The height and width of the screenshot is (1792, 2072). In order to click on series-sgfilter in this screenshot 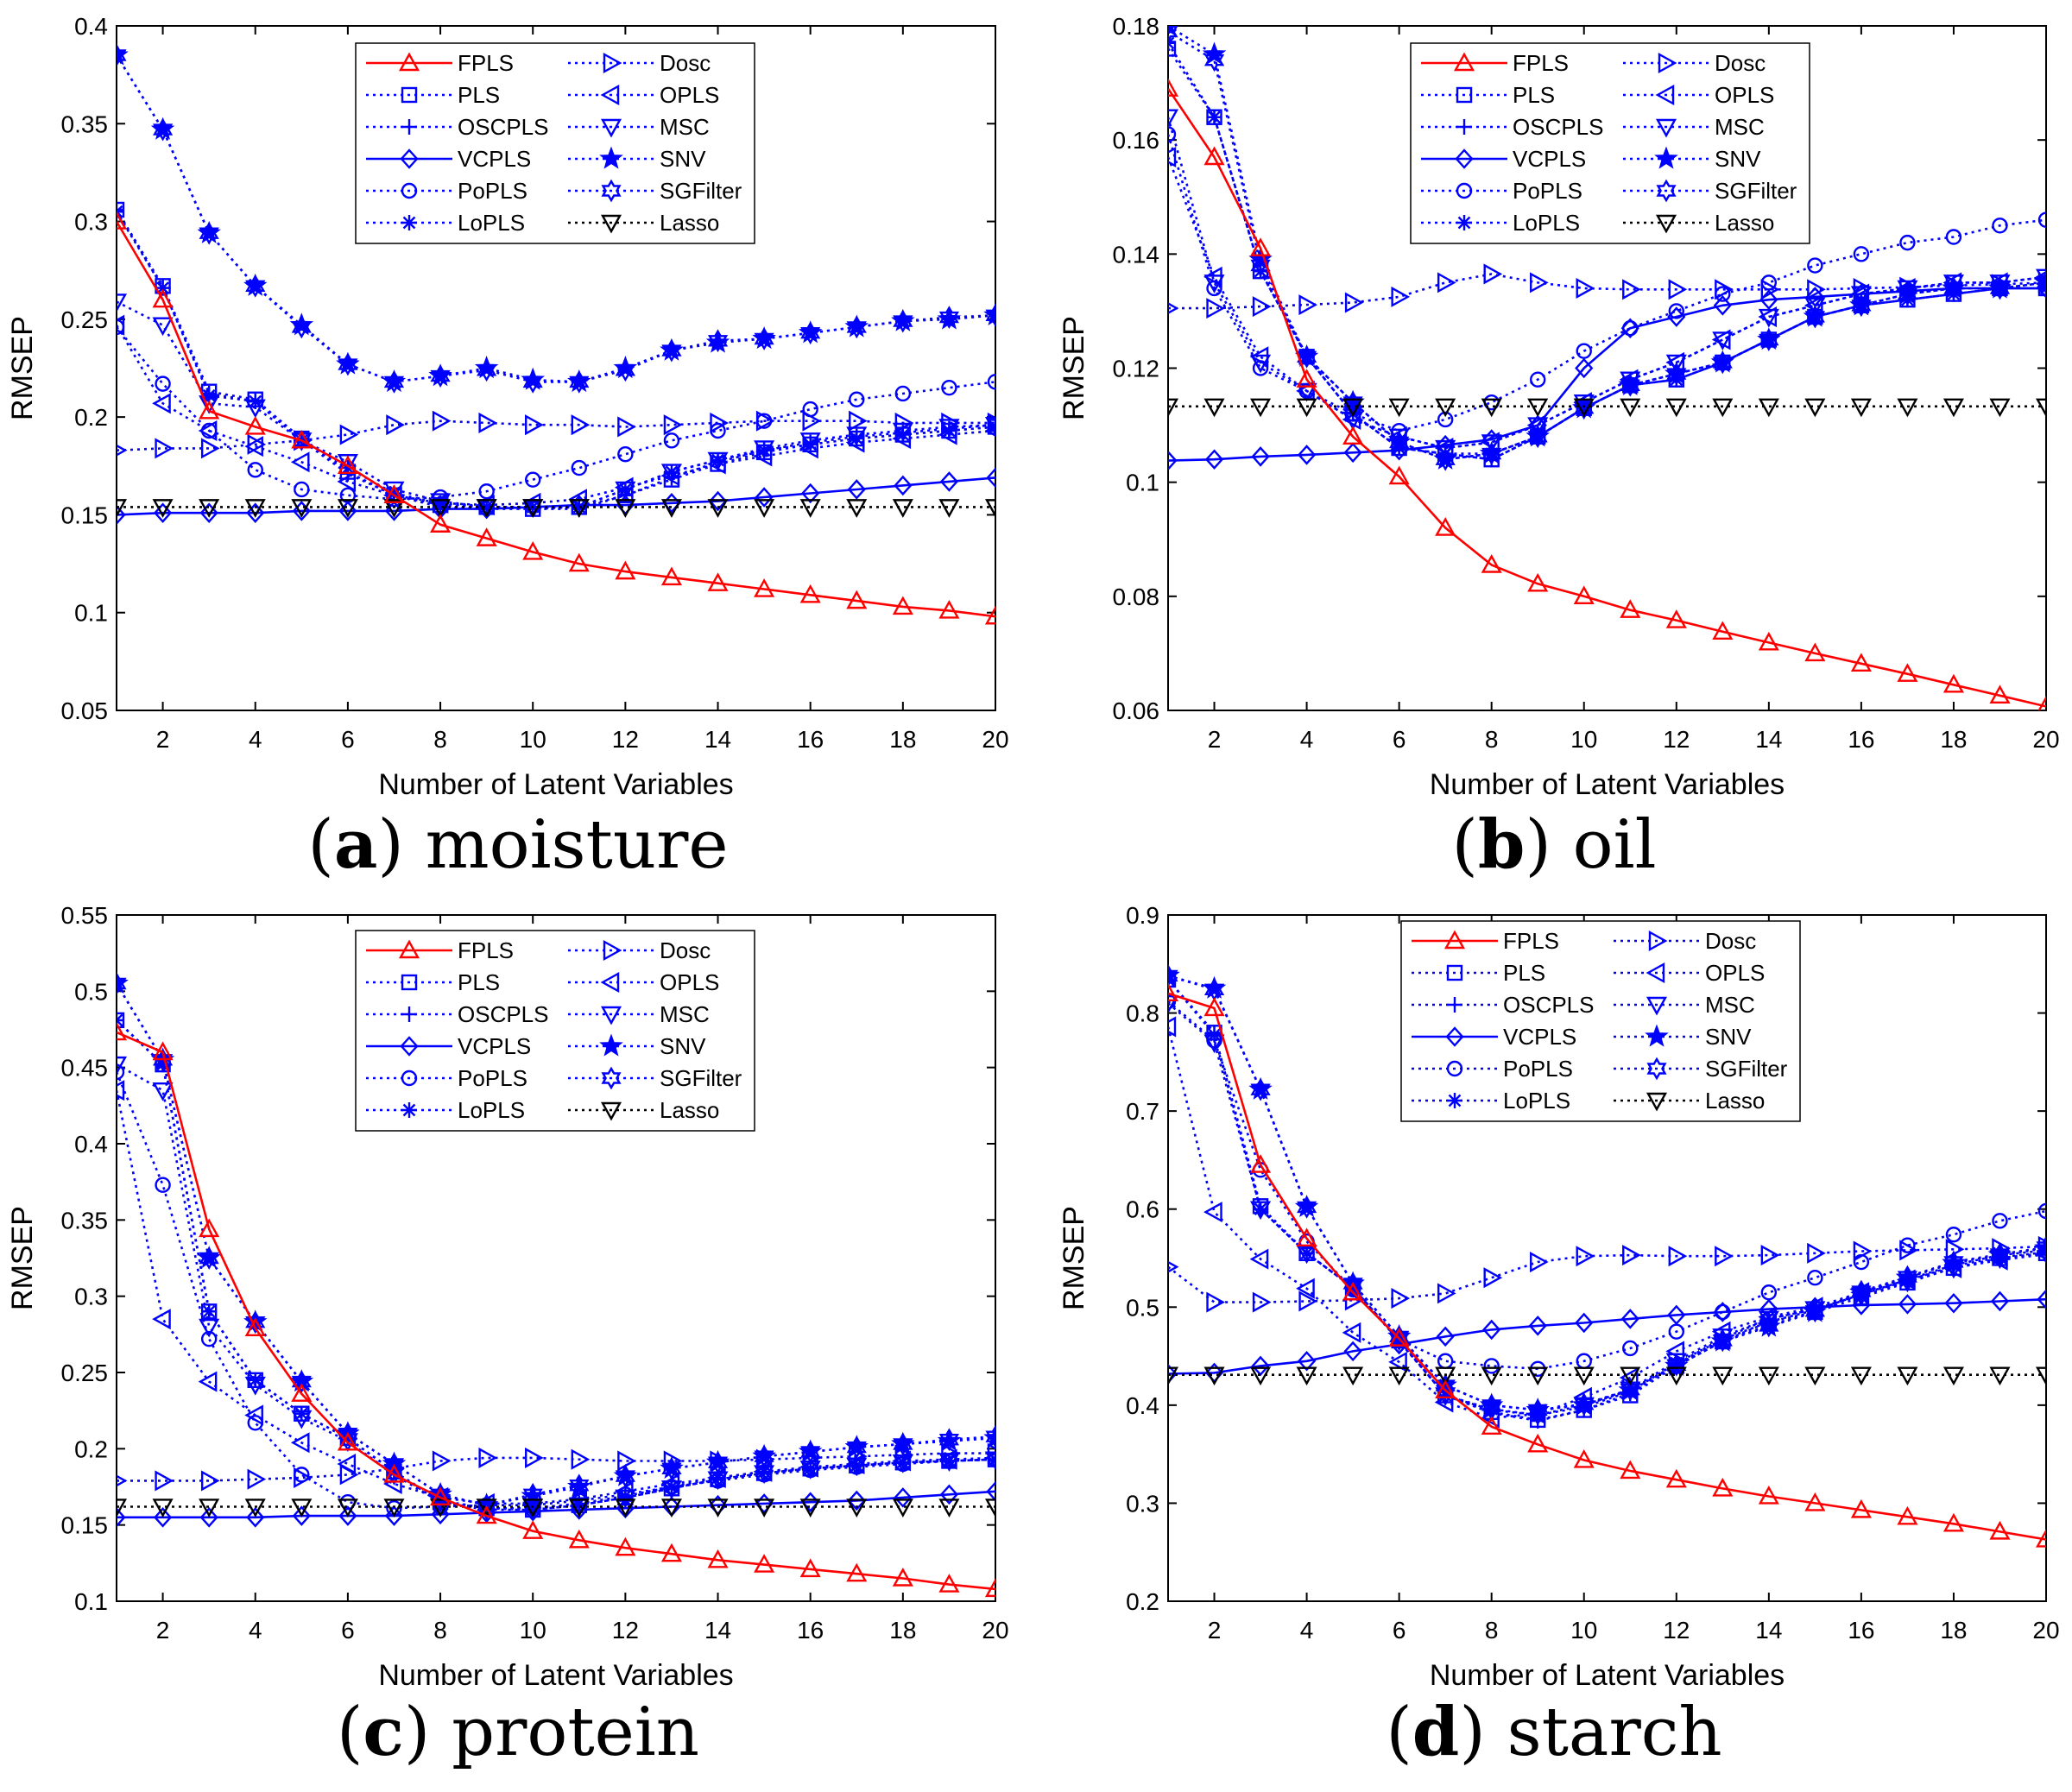, I will do `click(1607, 248)`.